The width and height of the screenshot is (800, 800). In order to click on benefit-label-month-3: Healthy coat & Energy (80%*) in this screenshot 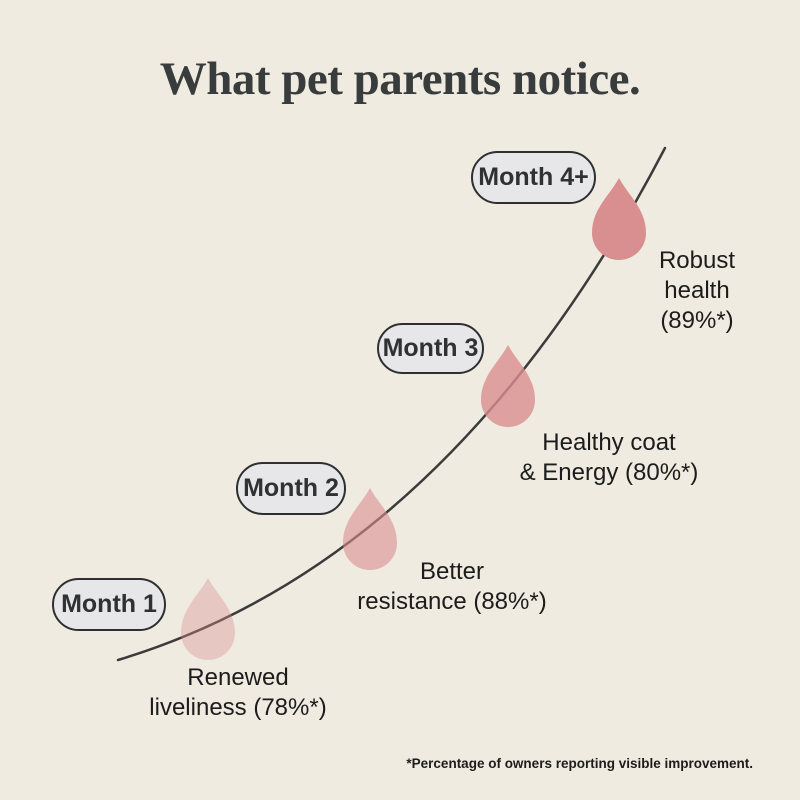, I will do `click(609, 457)`.